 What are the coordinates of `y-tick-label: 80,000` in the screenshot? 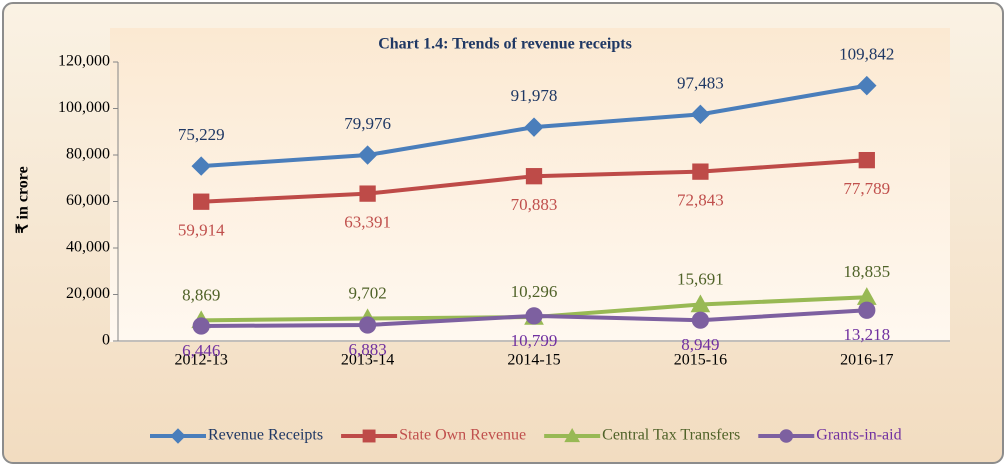 It's located at (88, 154).